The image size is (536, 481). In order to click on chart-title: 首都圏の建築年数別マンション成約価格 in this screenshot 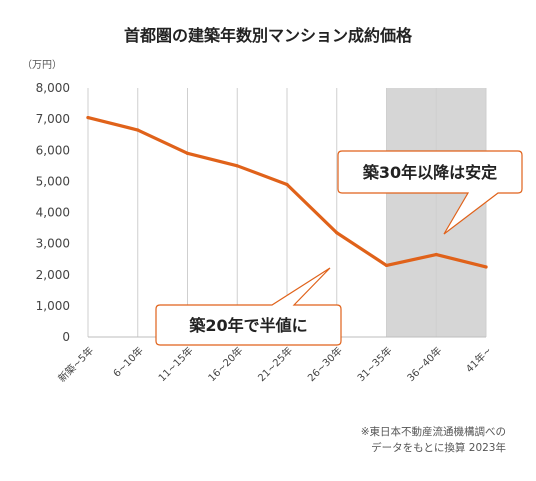, I will do `click(267, 35)`.